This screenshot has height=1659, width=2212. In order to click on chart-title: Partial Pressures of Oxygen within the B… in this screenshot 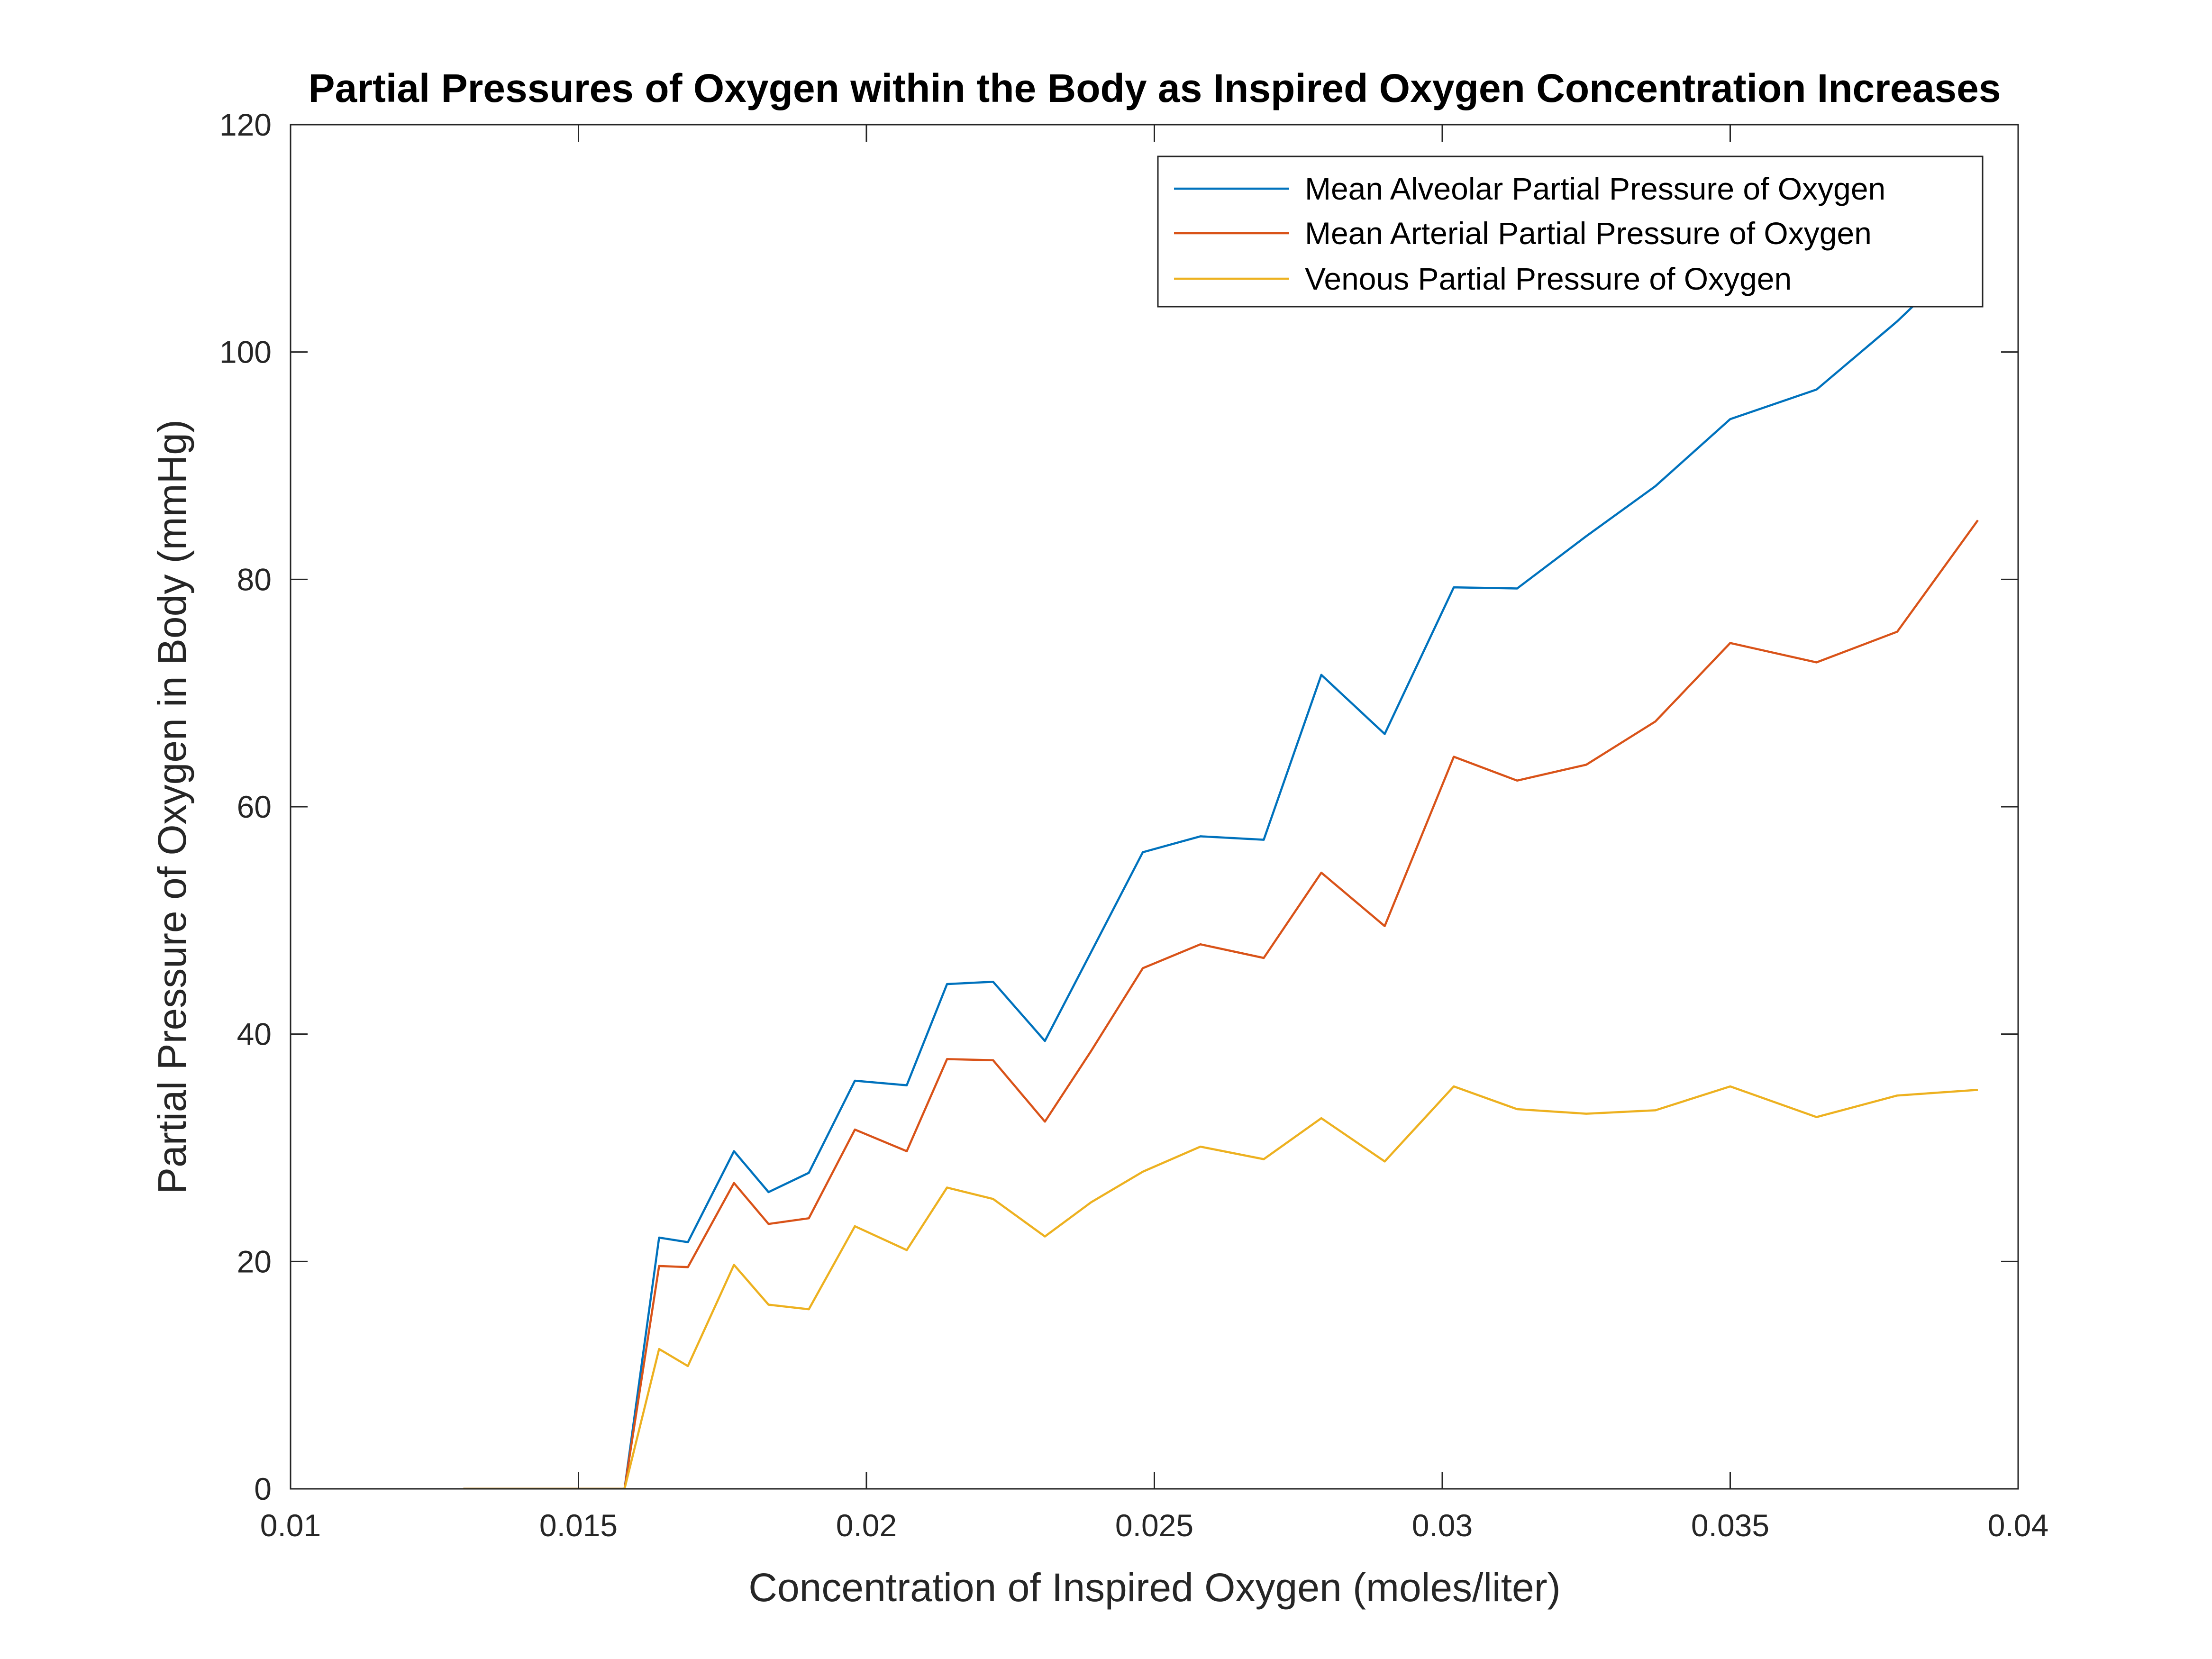, I will do `click(1154, 88)`.